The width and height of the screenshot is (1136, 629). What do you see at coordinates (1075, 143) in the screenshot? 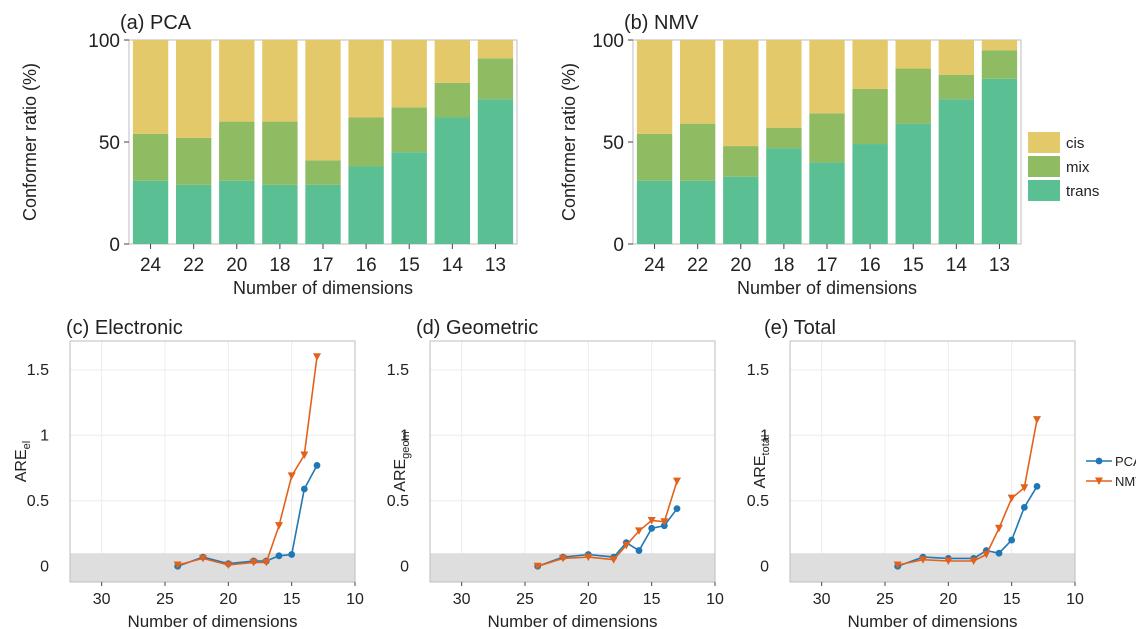
I see `legend-label-cis: cis` at bounding box center [1075, 143].